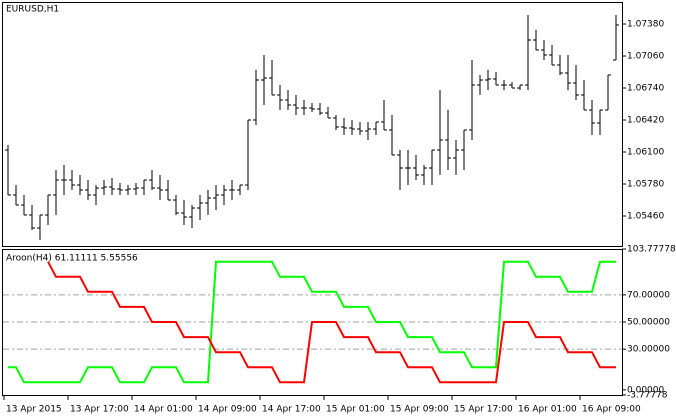  Describe the element at coordinates (645, 153) in the screenshot. I see `y-tick-label: 1.06100` at that location.